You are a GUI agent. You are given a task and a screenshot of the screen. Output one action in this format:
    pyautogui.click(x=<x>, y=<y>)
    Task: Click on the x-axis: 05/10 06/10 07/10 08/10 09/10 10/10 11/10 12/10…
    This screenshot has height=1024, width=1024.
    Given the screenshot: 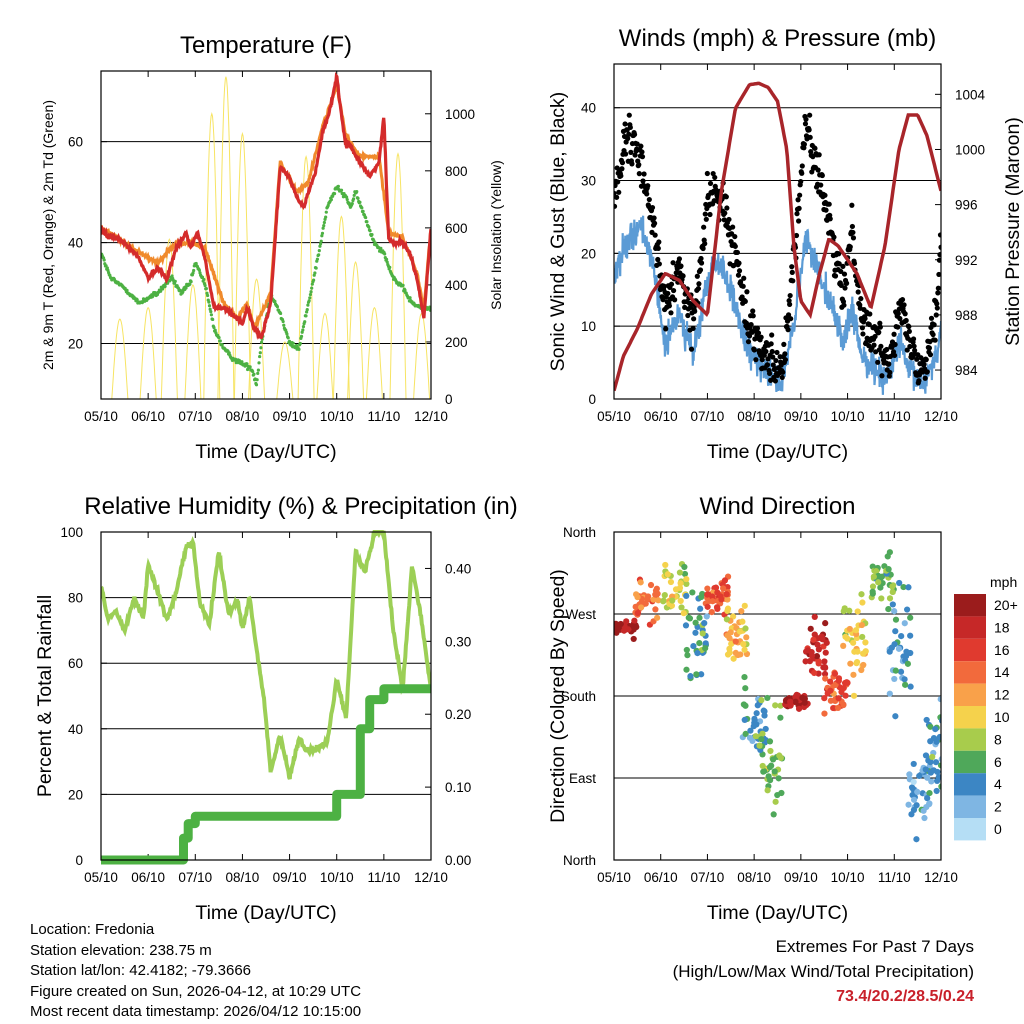 What is the action you would take?
    pyautogui.click(x=266, y=728)
    